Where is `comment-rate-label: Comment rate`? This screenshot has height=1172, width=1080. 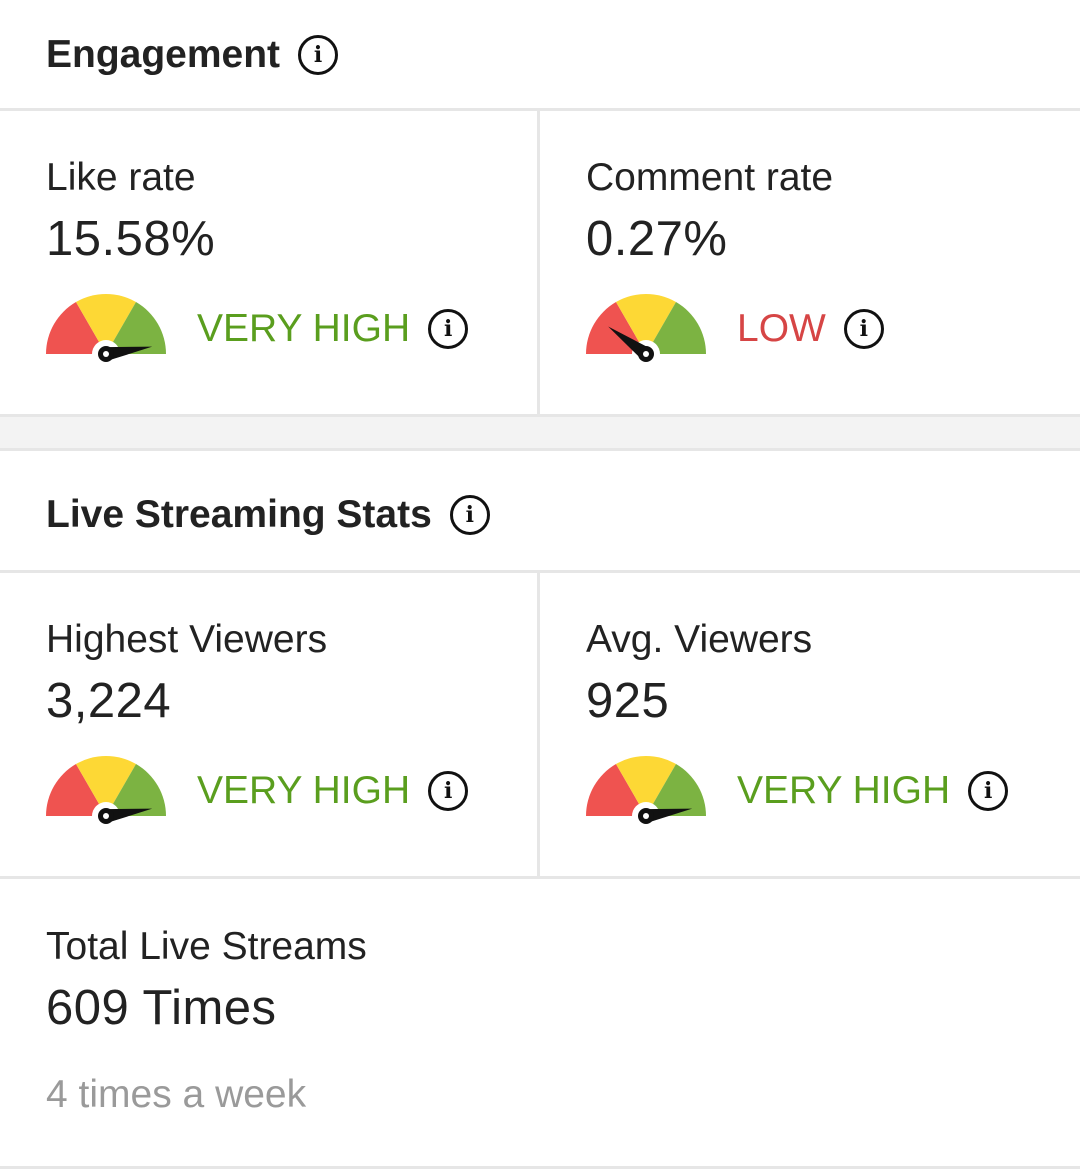 comment-rate-label: Comment rate is located at coordinates (710, 177).